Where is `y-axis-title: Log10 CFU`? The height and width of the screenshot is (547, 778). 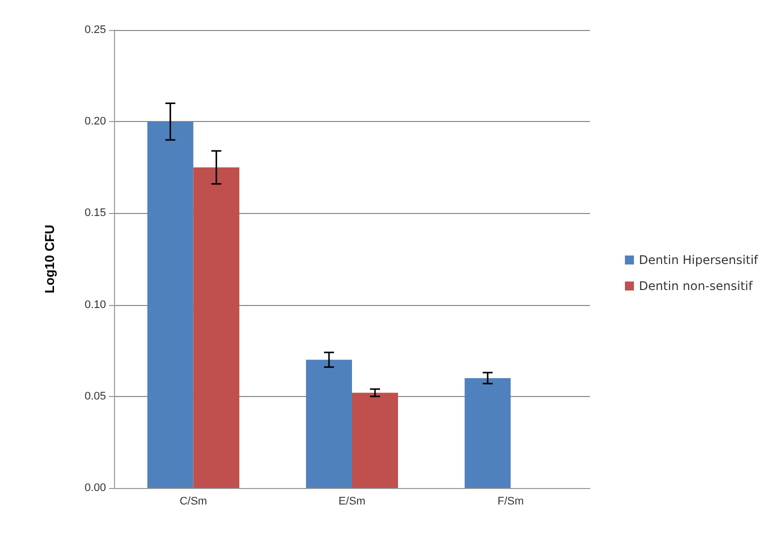
y-axis-title: Log10 CFU is located at coordinates (49, 259).